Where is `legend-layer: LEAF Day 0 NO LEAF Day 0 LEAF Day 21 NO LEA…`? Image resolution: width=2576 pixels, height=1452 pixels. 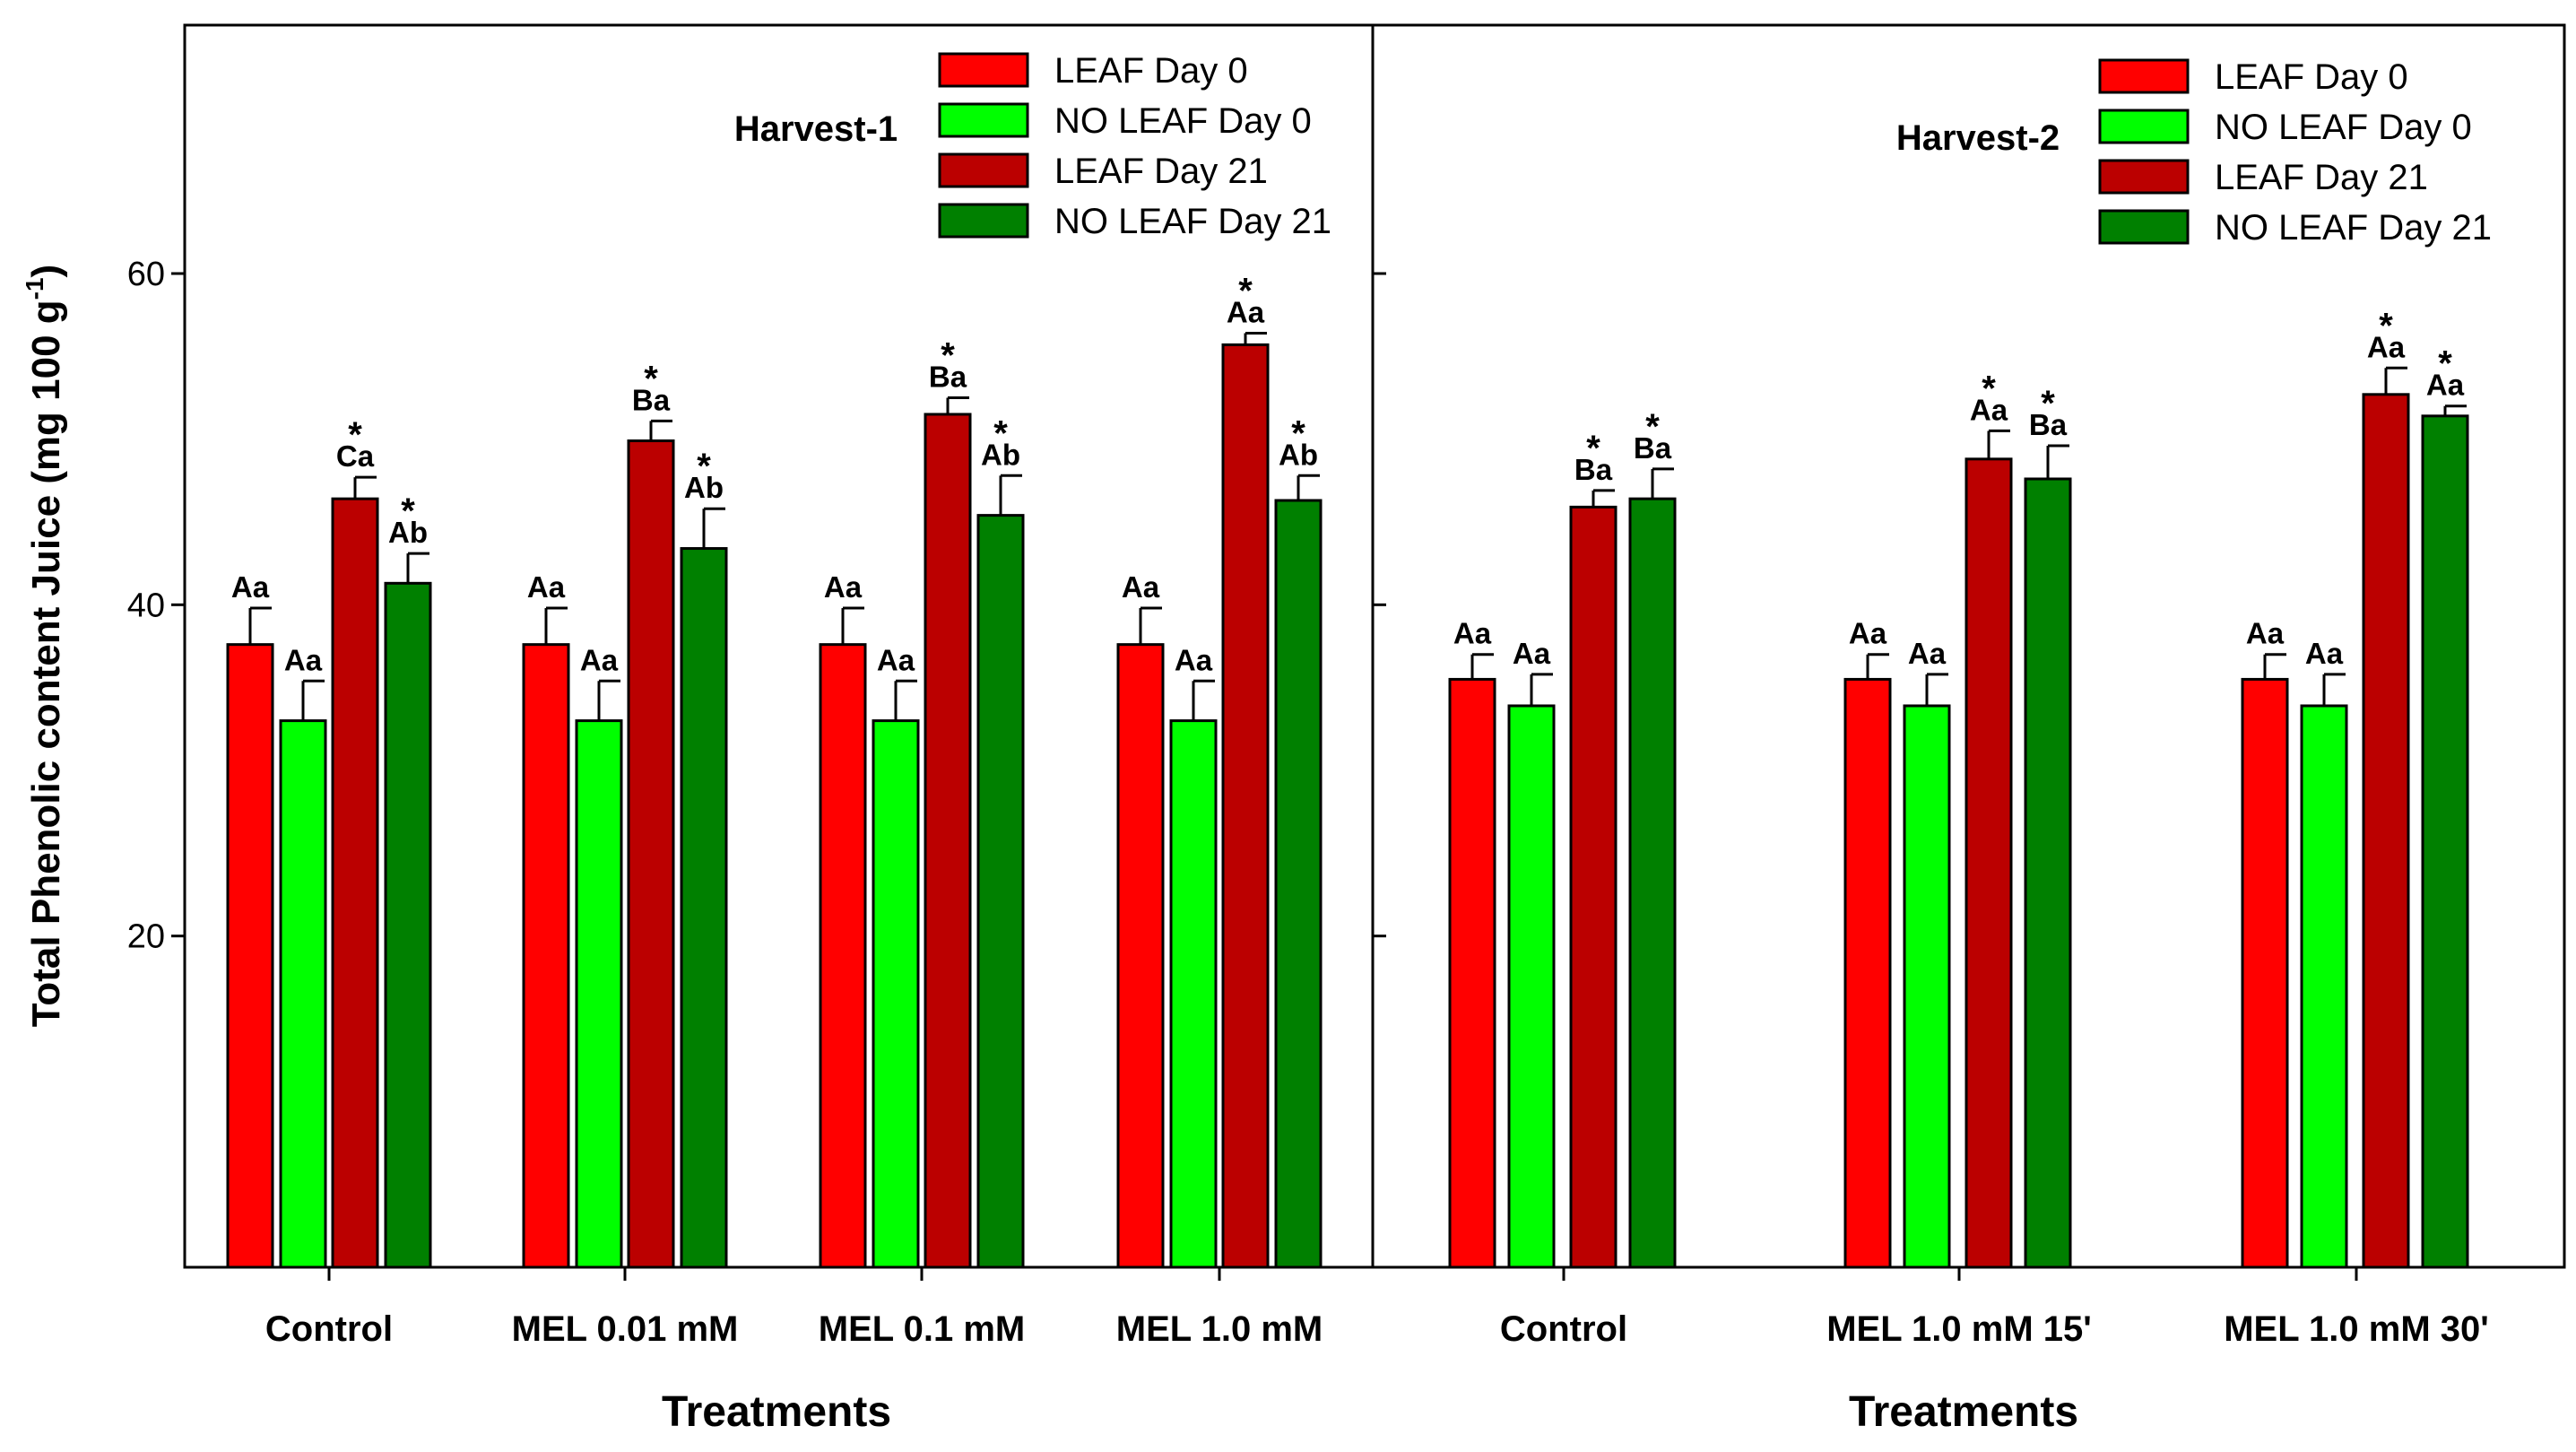 legend-layer: LEAF Day 0 NO LEAF Day 0 LEAF Day 21 NO LEA… is located at coordinates (1715, 149).